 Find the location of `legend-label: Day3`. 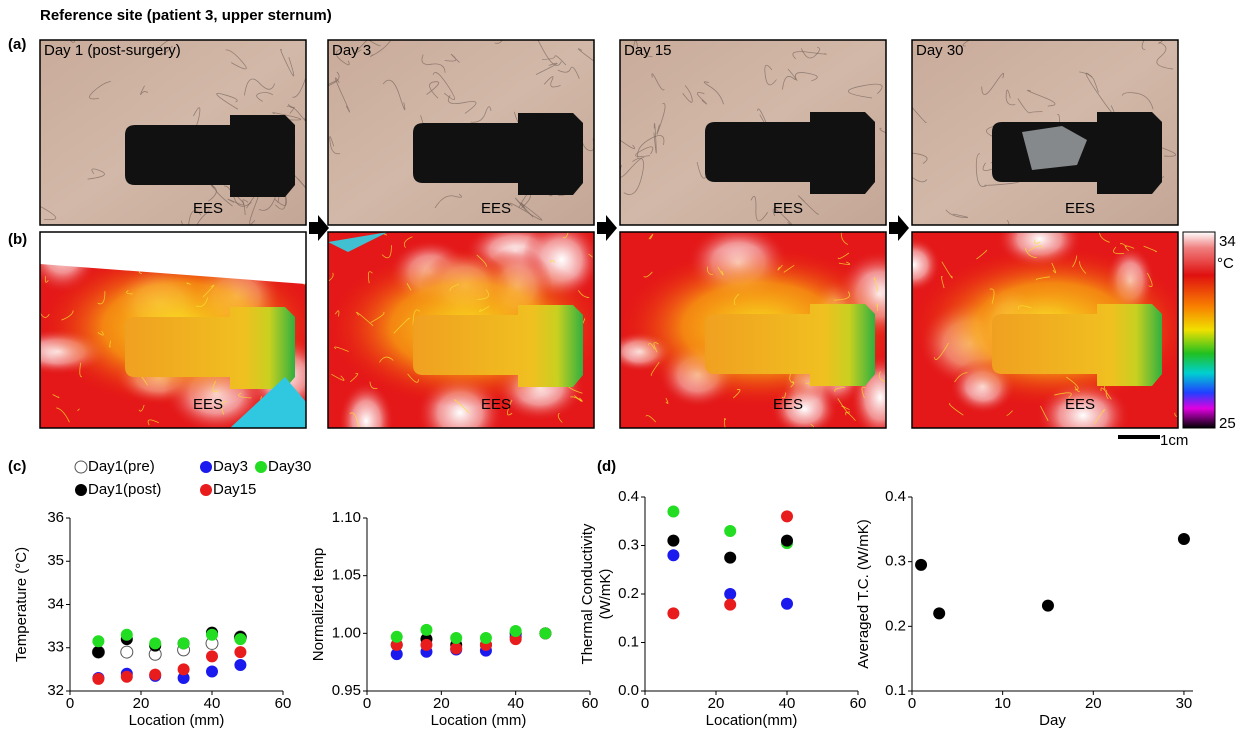

legend-label: Day3 is located at coordinates (230, 466).